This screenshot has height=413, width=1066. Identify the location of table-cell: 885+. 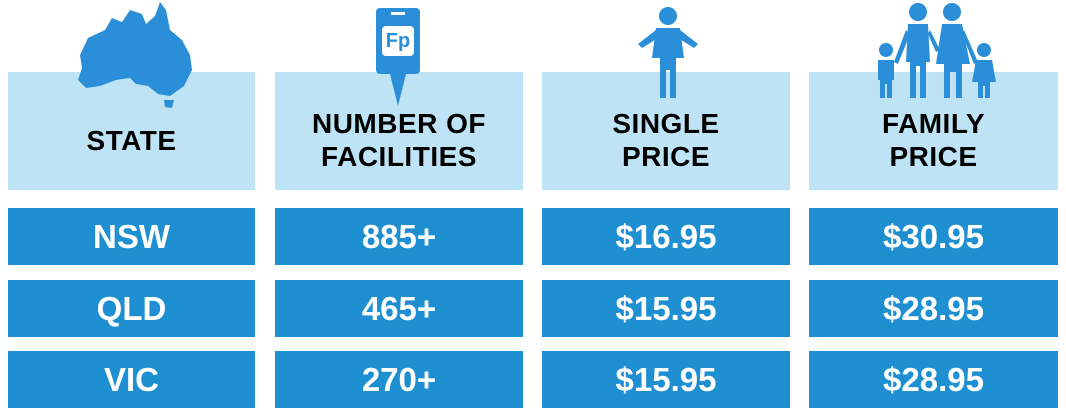
(399, 236).